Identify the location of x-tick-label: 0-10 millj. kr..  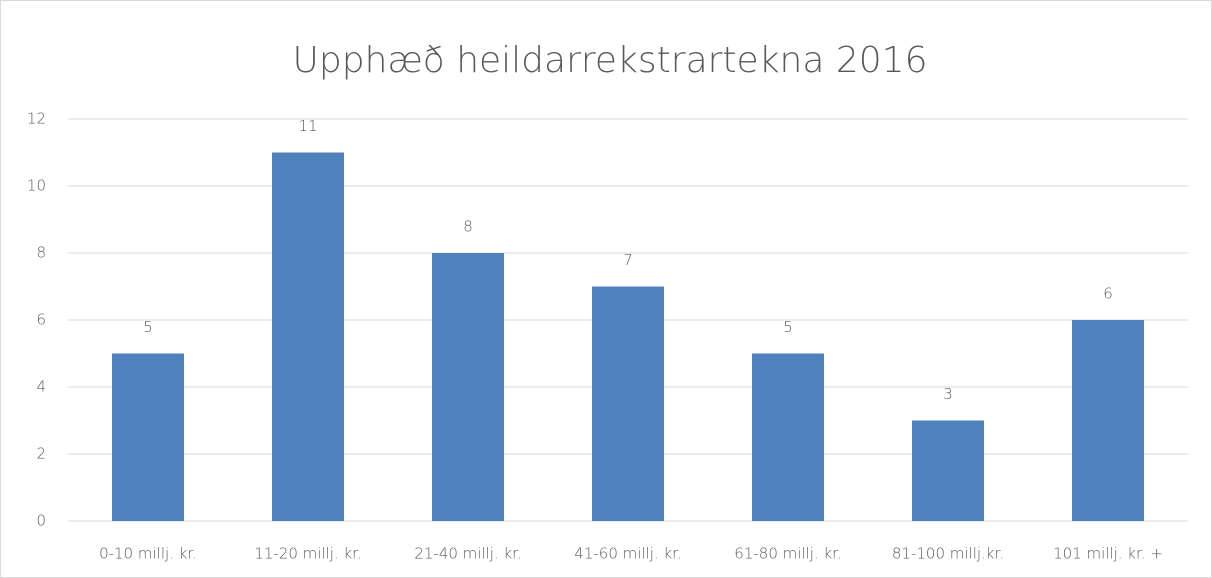
(148, 554).